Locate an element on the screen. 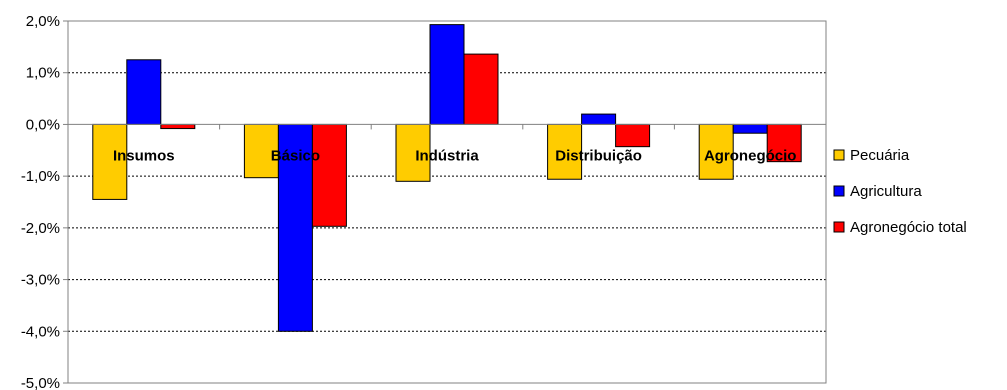  y-tick-label: 1,0% is located at coordinates (43, 73).